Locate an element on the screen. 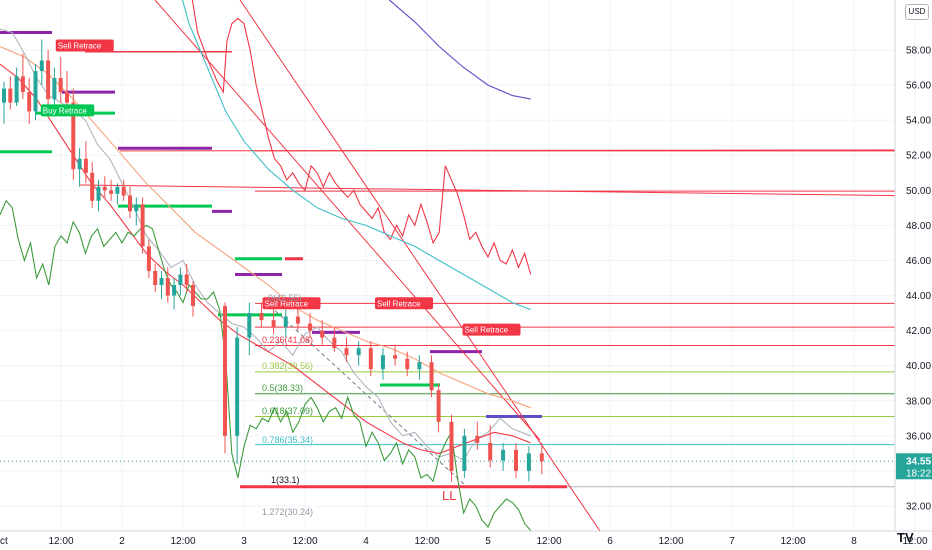  price-tick-6: 44.00 is located at coordinates (918, 296).